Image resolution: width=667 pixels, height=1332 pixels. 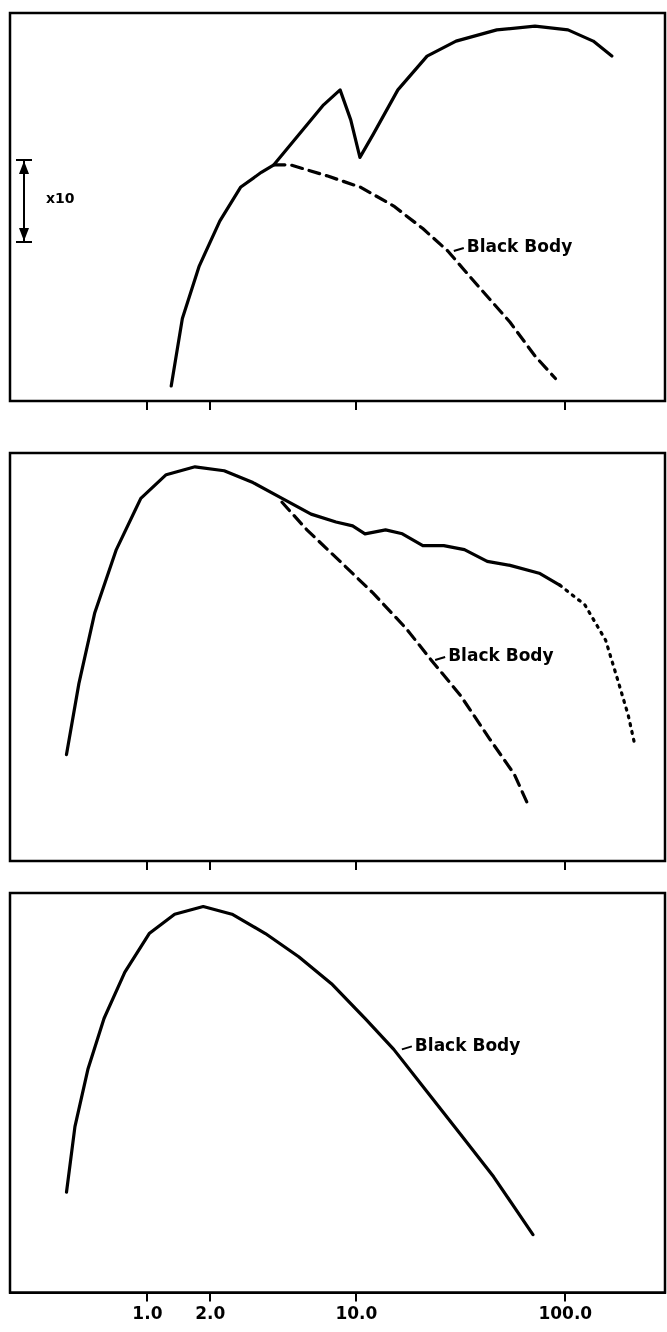 What do you see at coordinates (147, 1313) in the screenshot?
I see `x-tick-label: 1.0` at bounding box center [147, 1313].